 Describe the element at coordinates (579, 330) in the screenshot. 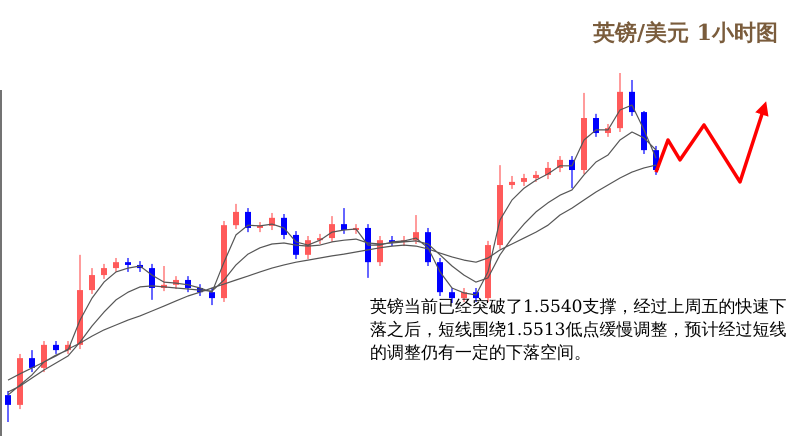

I see `annotation: 英镑当前已经突破了1.5540支撑，经过上周五的快速下落之后，短线围绕1.5513低点缓慢调整，预计经过短线的调整仍有一定的下落空间。` at that location.